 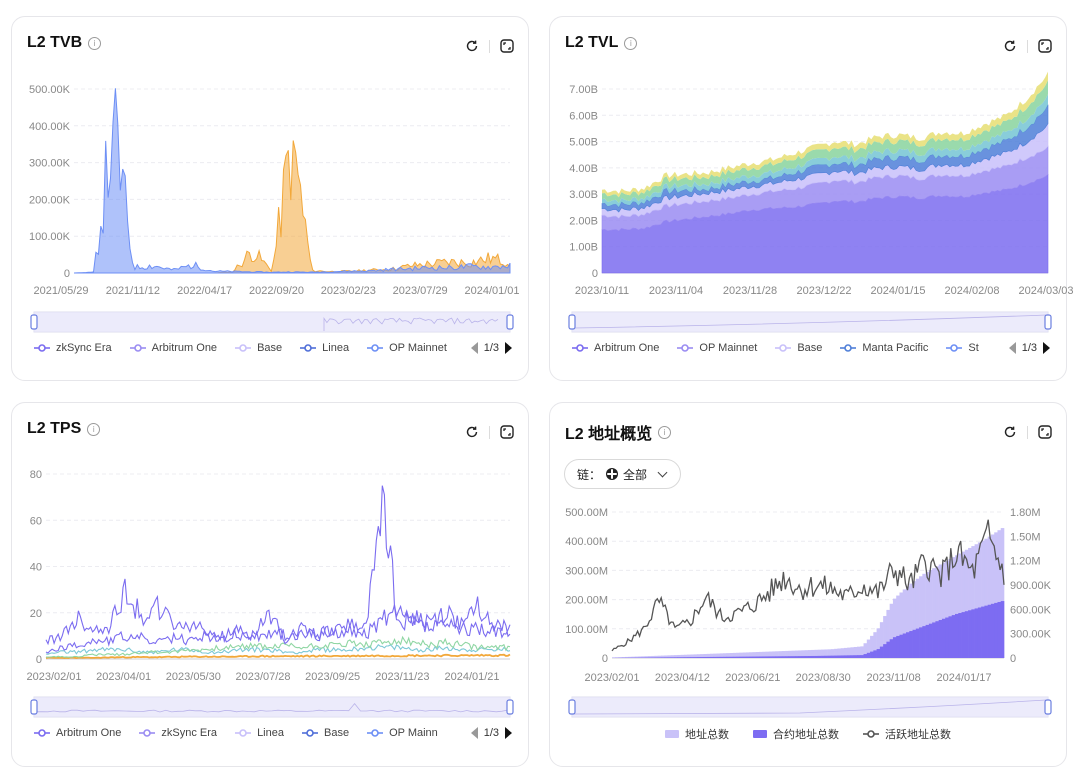 What do you see at coordinates (586, 513) in the screenshot?
I see `y-tick-label: 500.00M` at bounding box center [586, 513].